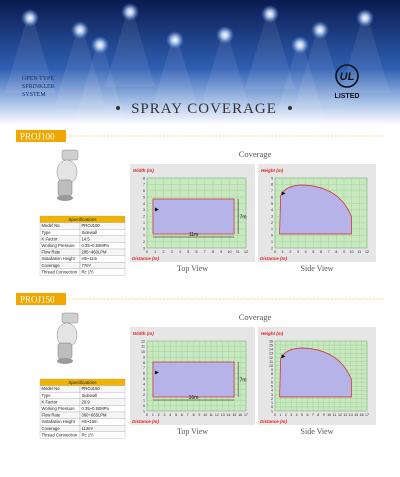 This screenshot has height=477, width=400. I want to click on dim-note: 11m, so click(193, 235).